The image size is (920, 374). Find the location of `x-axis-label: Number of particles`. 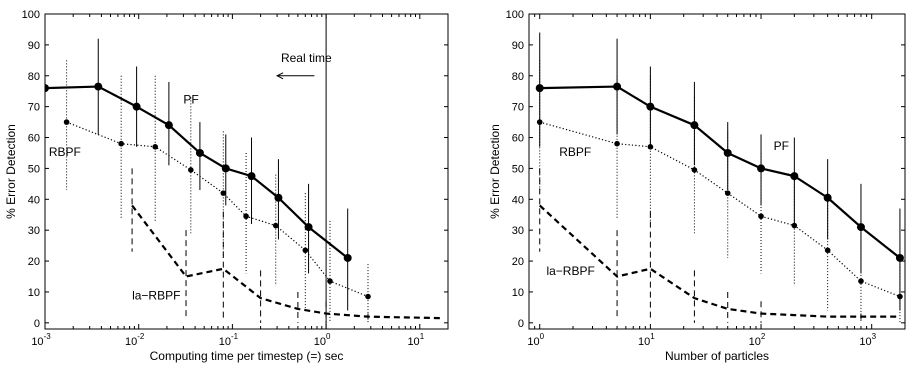

x-axis-label: Number of particles is located at coordinates (717, 356).